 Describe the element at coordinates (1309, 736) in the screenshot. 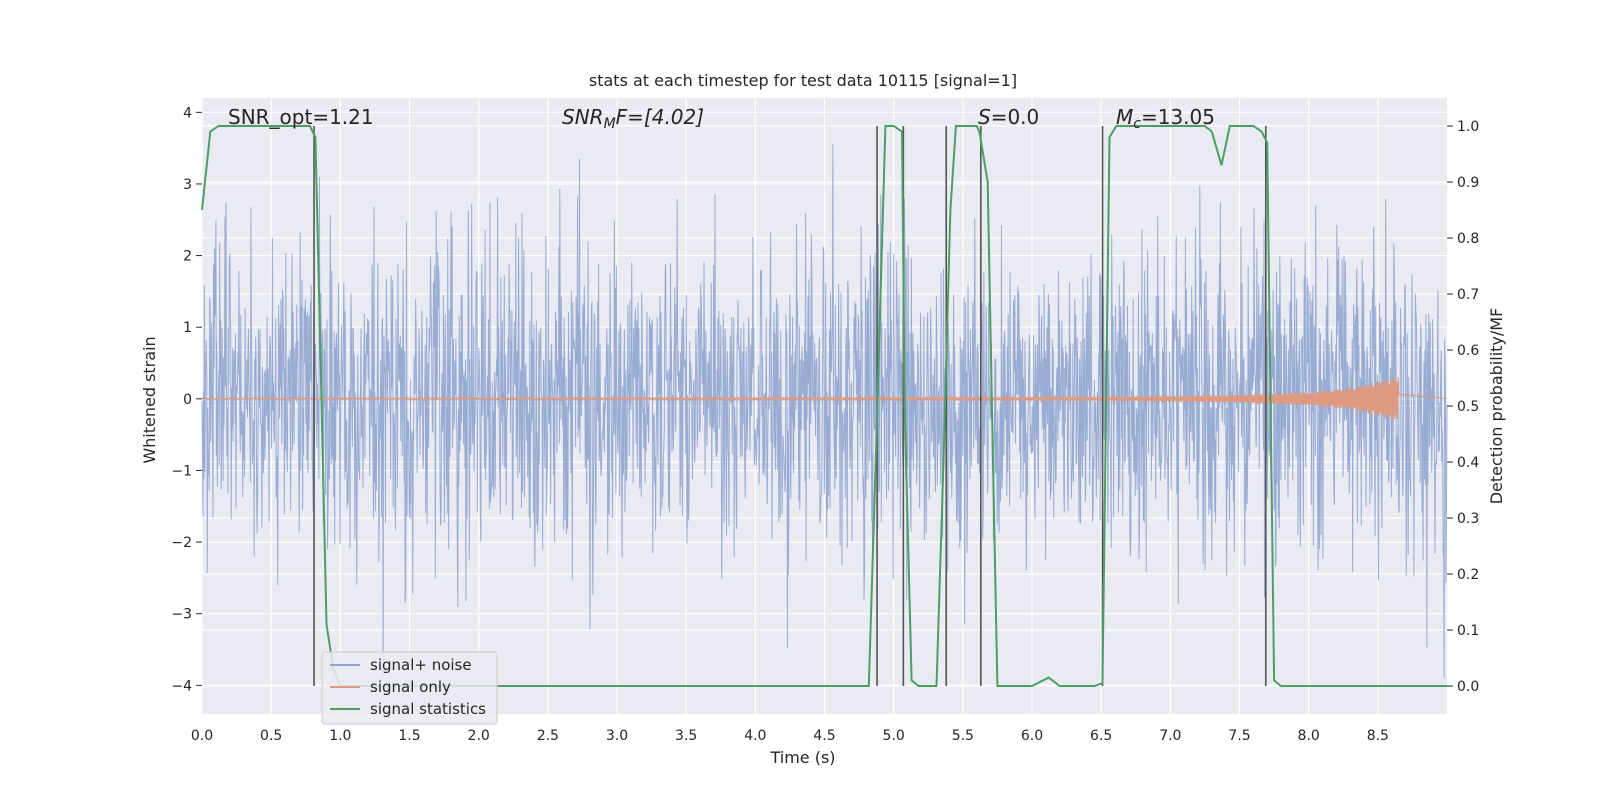

I see `x-tick-label: 8.0` at that location.